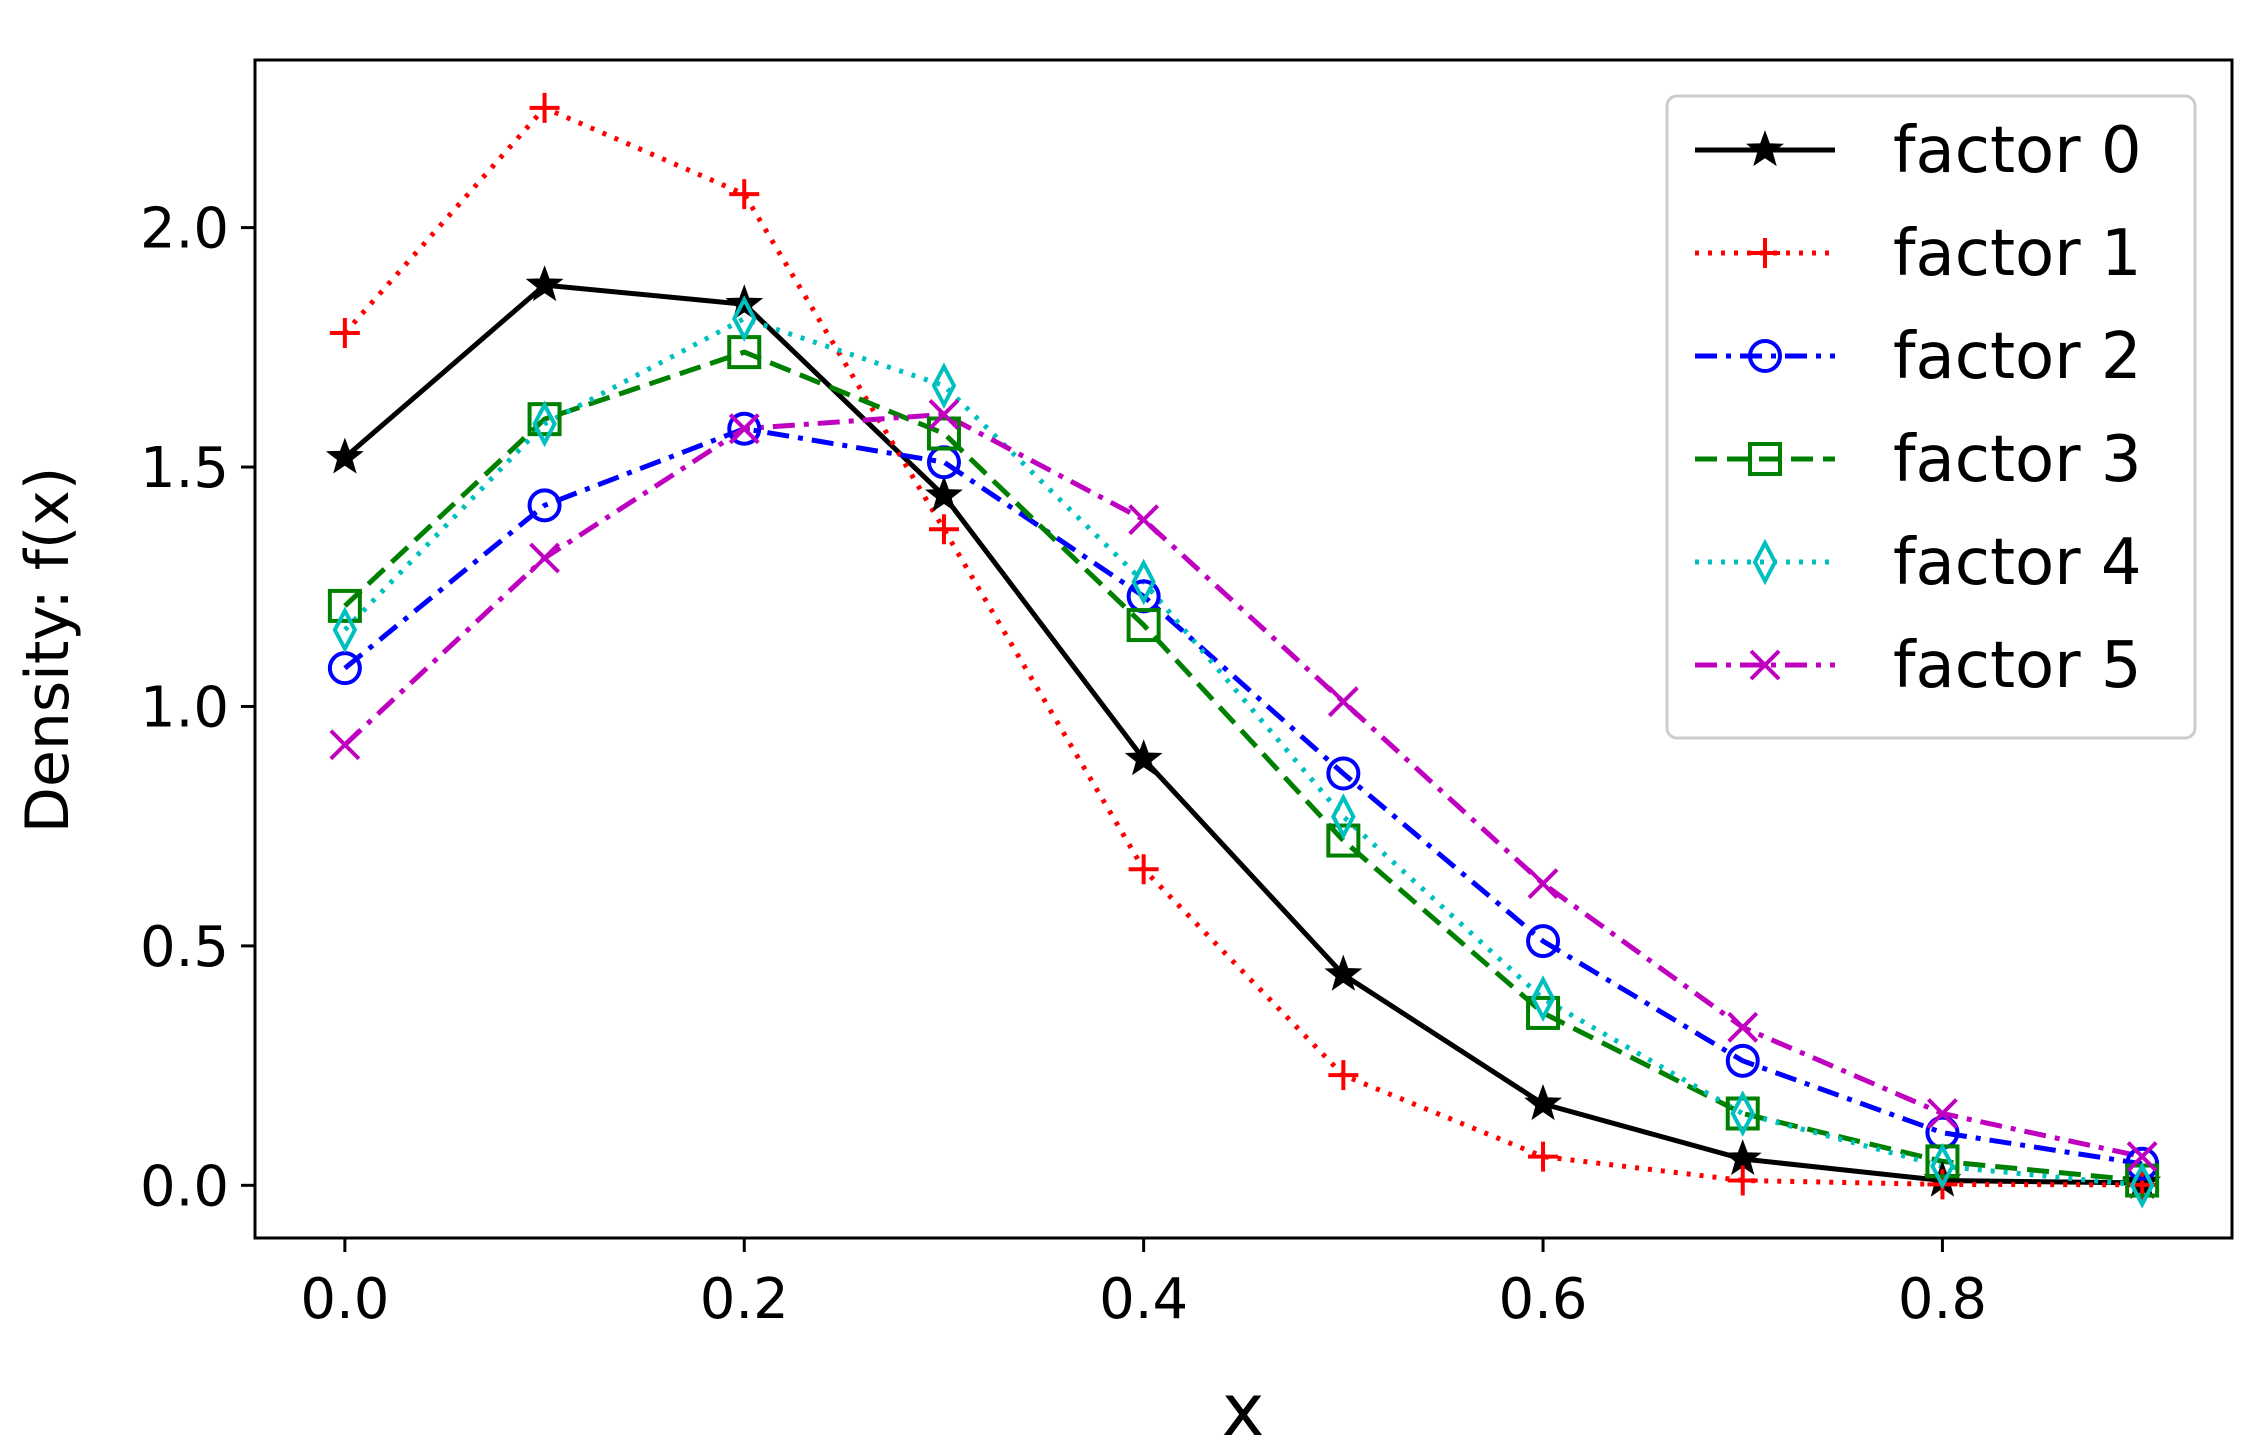 Image resolution: width=2253 pixels, height=1453 pixels. I want to click on y-tick-label: 0.5, so click(184, 947).